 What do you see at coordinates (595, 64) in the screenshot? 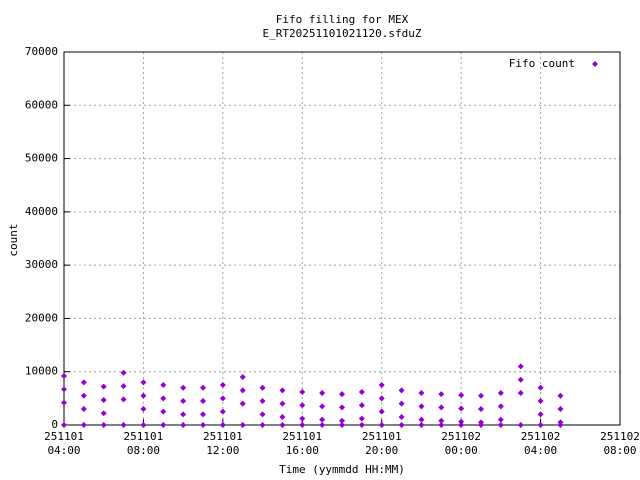
I see `legend-marker` at bounding box center [595, 64].